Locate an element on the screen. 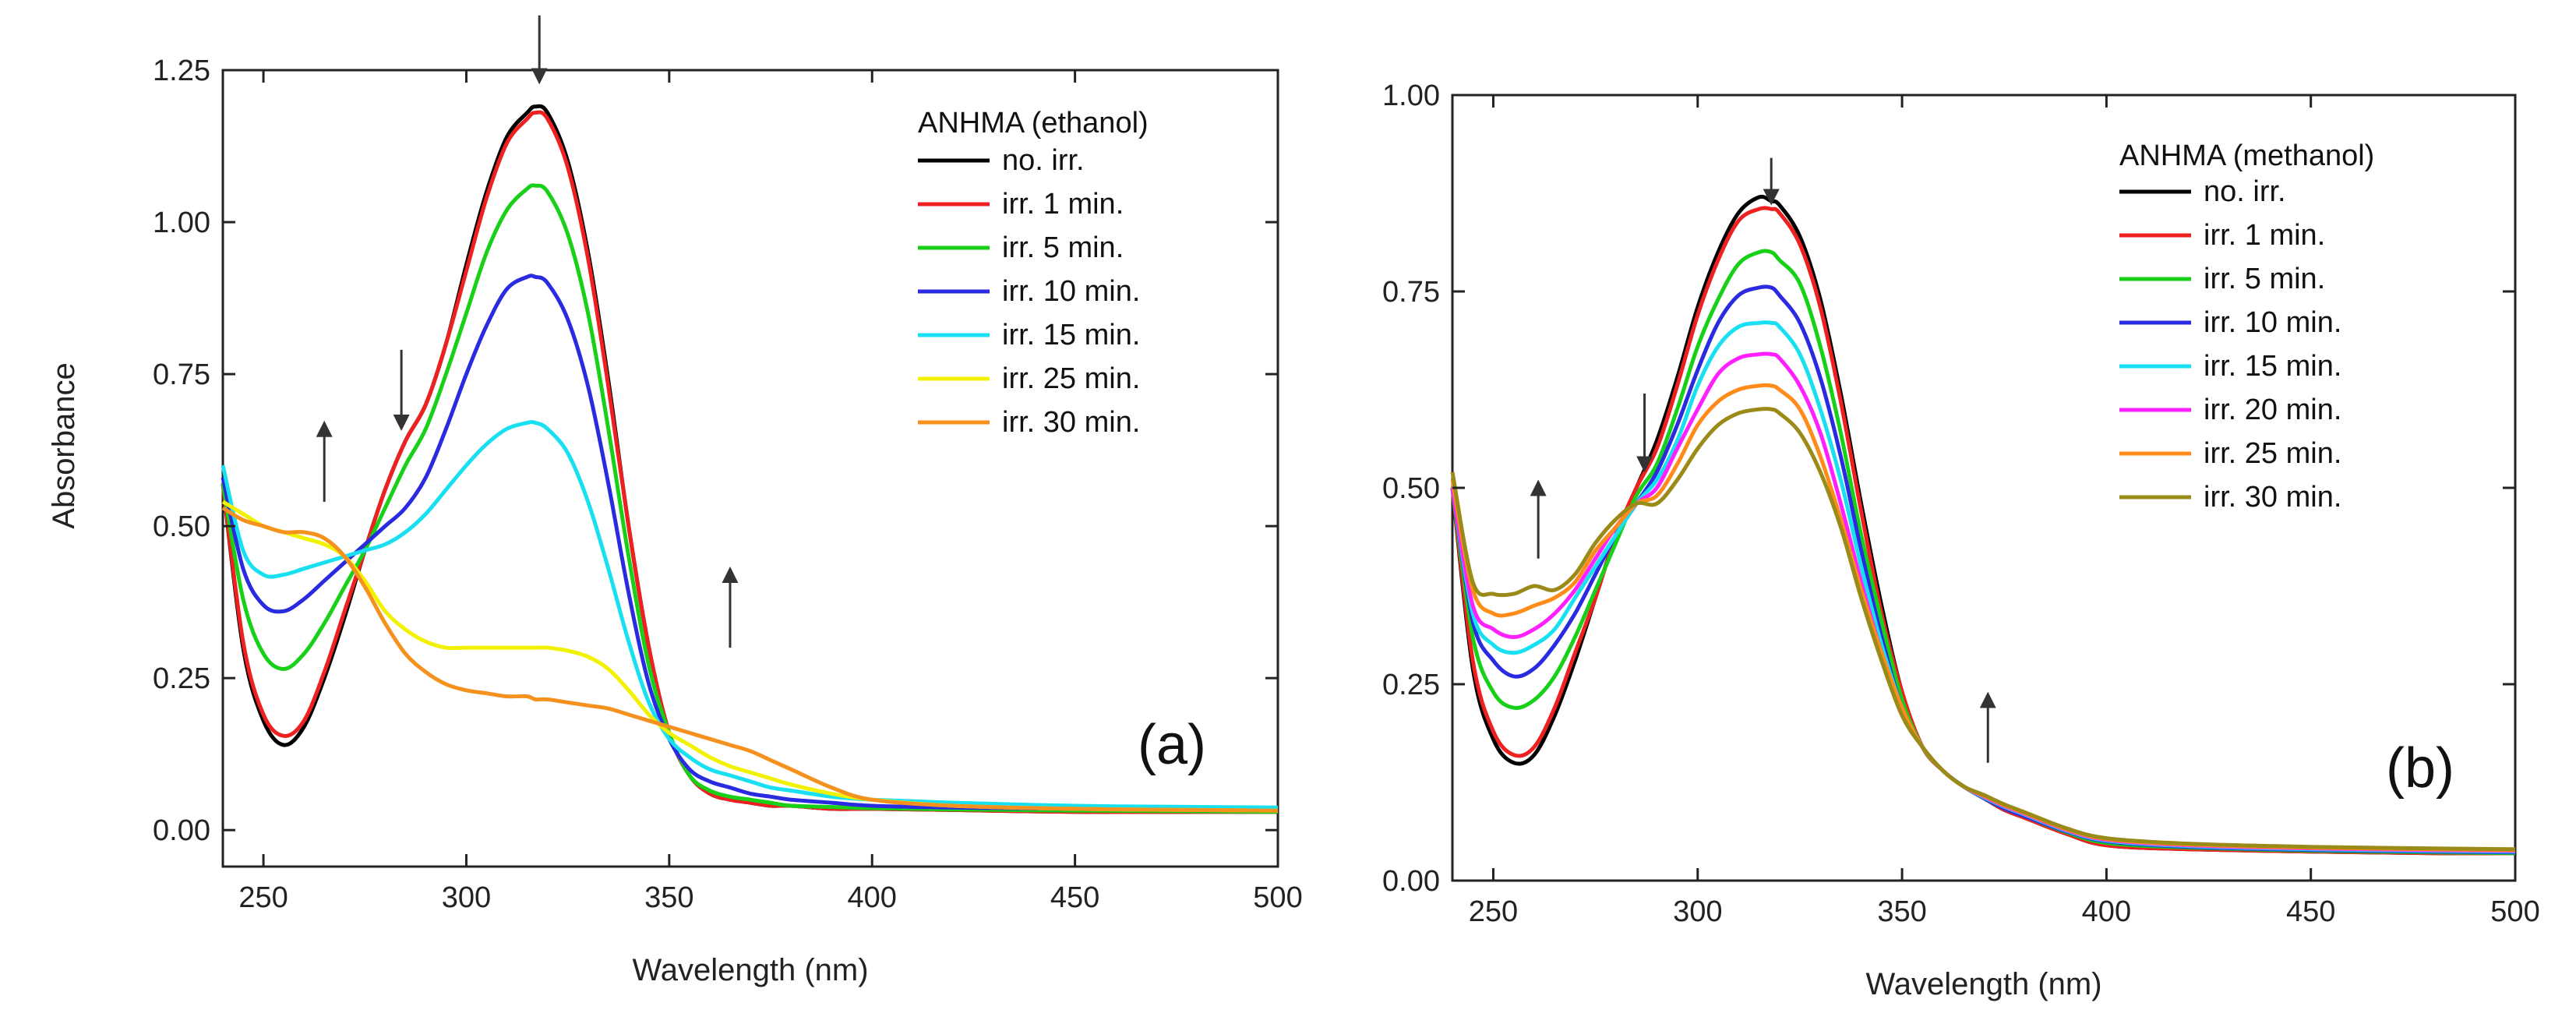  y-tick-label: 1.25 is located at coordinates (181, 71).